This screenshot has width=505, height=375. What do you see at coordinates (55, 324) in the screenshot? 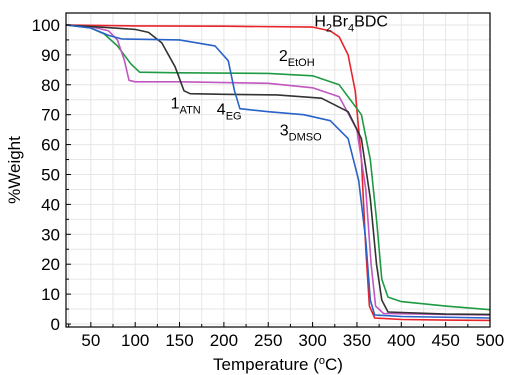
I see `y-tick-label: 0` at bounding box center [55, 324].